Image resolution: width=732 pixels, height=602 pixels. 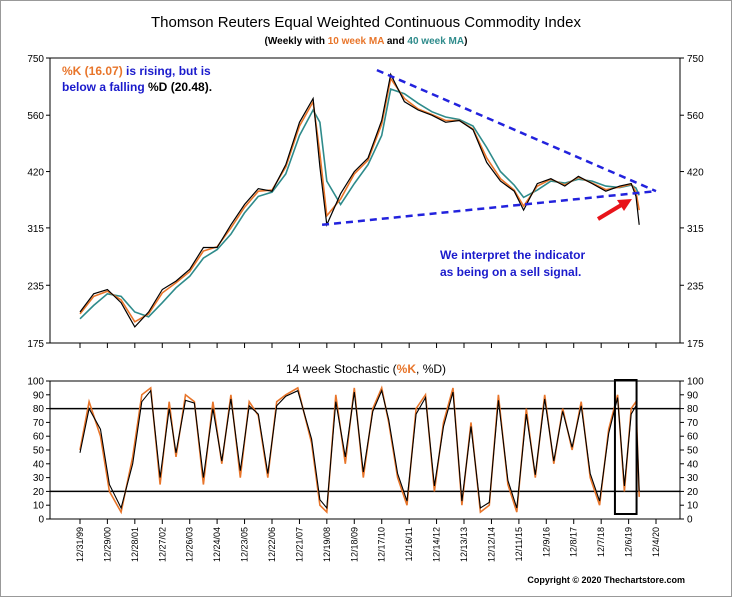 I want to click on highlight-box, so click(x=625, y=447).